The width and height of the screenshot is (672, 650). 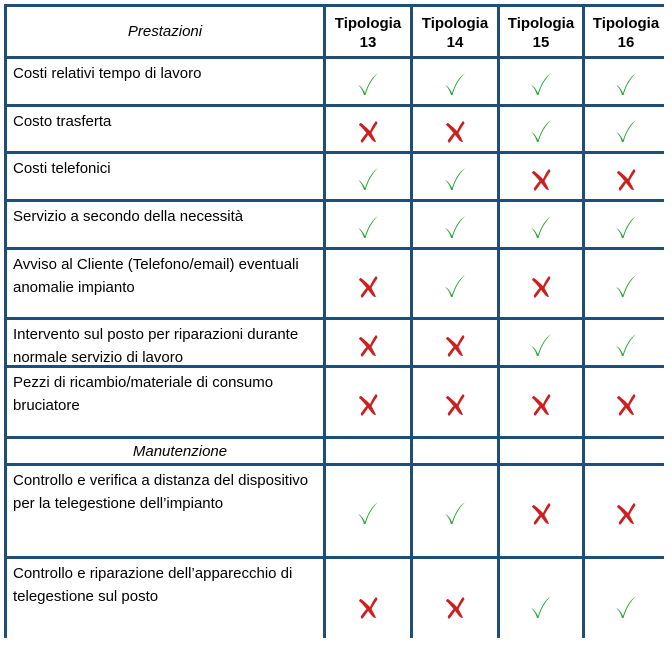 What do you see at coordinates (165, 176) in the screenshot?
I see `row-label: Costi telefonici` at bounding box center [165, 176].